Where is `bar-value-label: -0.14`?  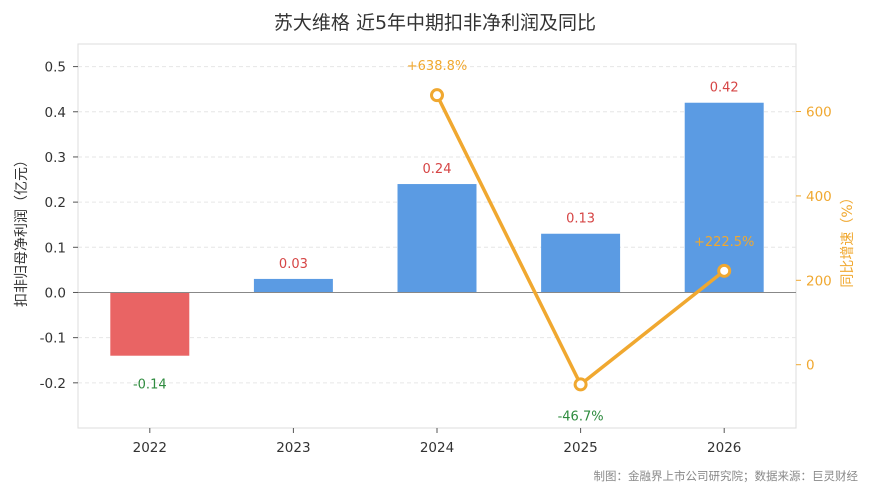
bar-value-label: -0.14 is located at coordinates (150, 385).